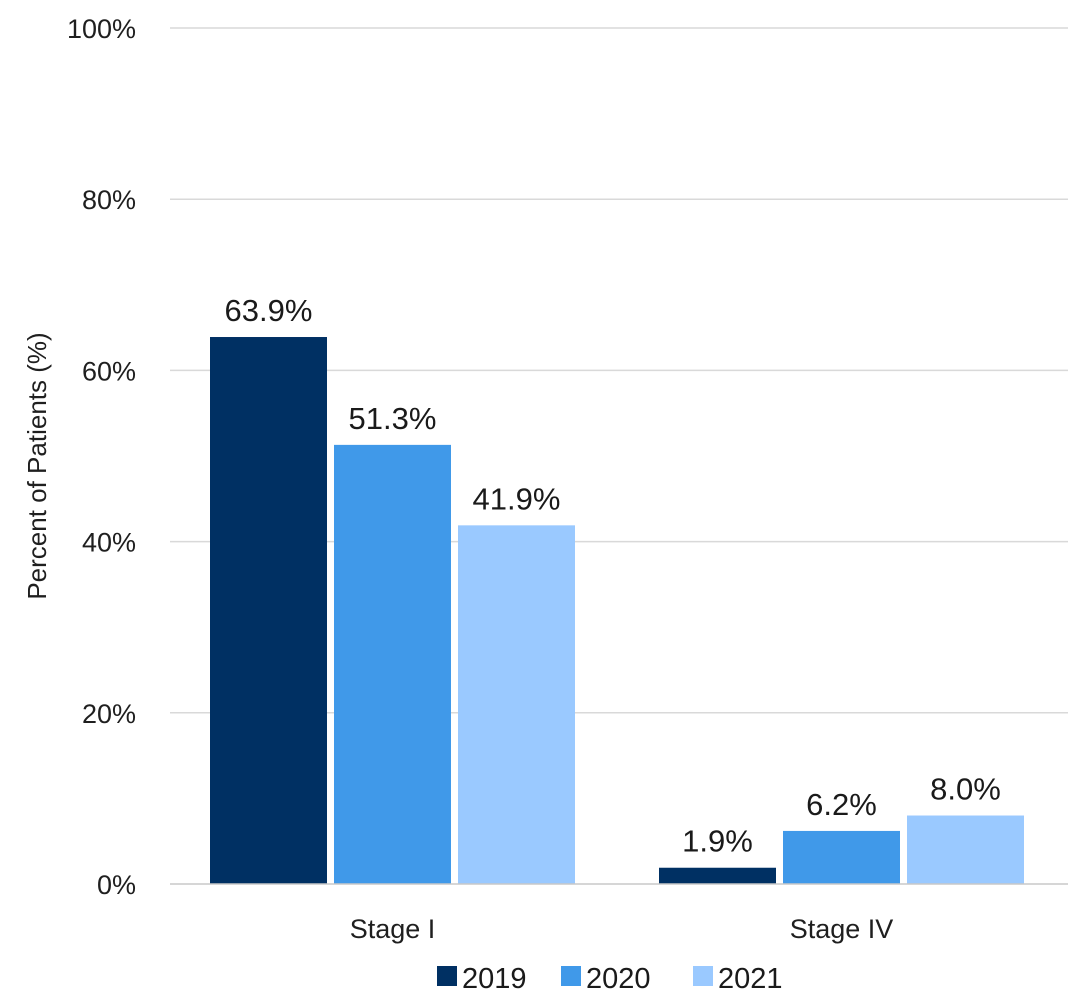 The width and height of the screenshot is (1068, 998). Describe the element at coordinates (101, 457) in the screenshot. I see `y-axis-tick-labels: 0% 20% 40% 60% 80% 100%` at that location.